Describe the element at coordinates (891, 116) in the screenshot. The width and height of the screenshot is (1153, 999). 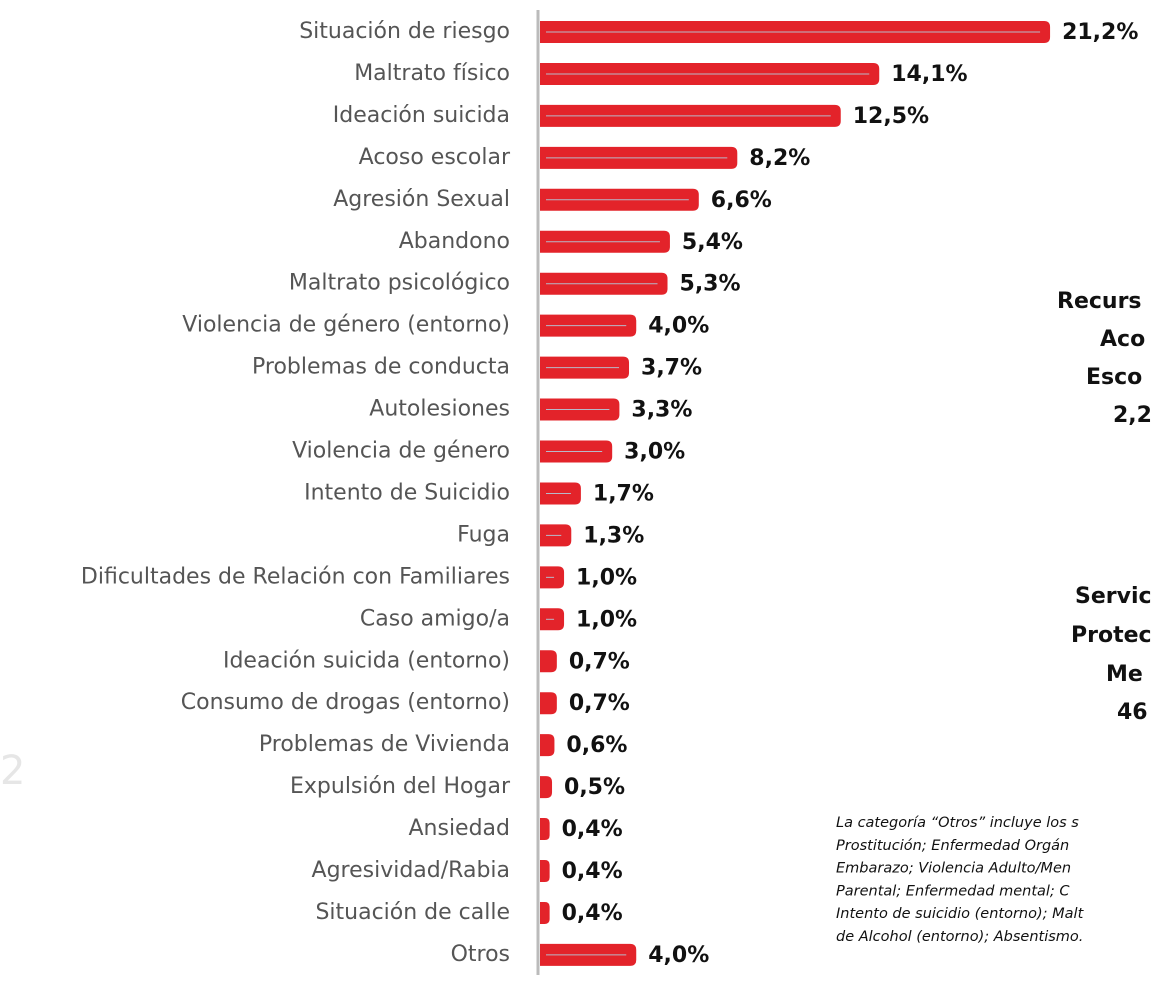
I see `value-label: 12,5%` at that location.